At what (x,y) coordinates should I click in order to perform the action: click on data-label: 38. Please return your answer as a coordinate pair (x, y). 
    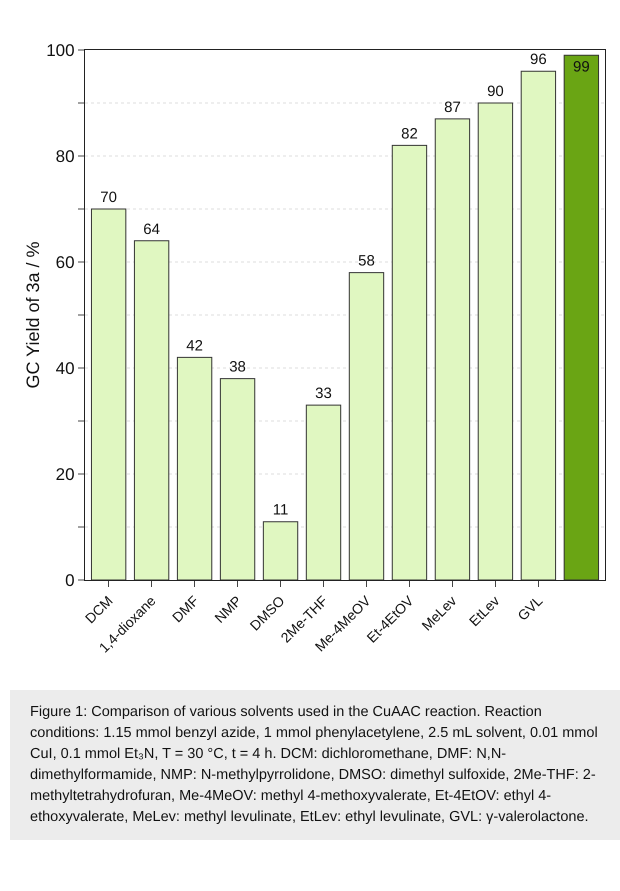
    Looking at the image, I should click on (237, 367).